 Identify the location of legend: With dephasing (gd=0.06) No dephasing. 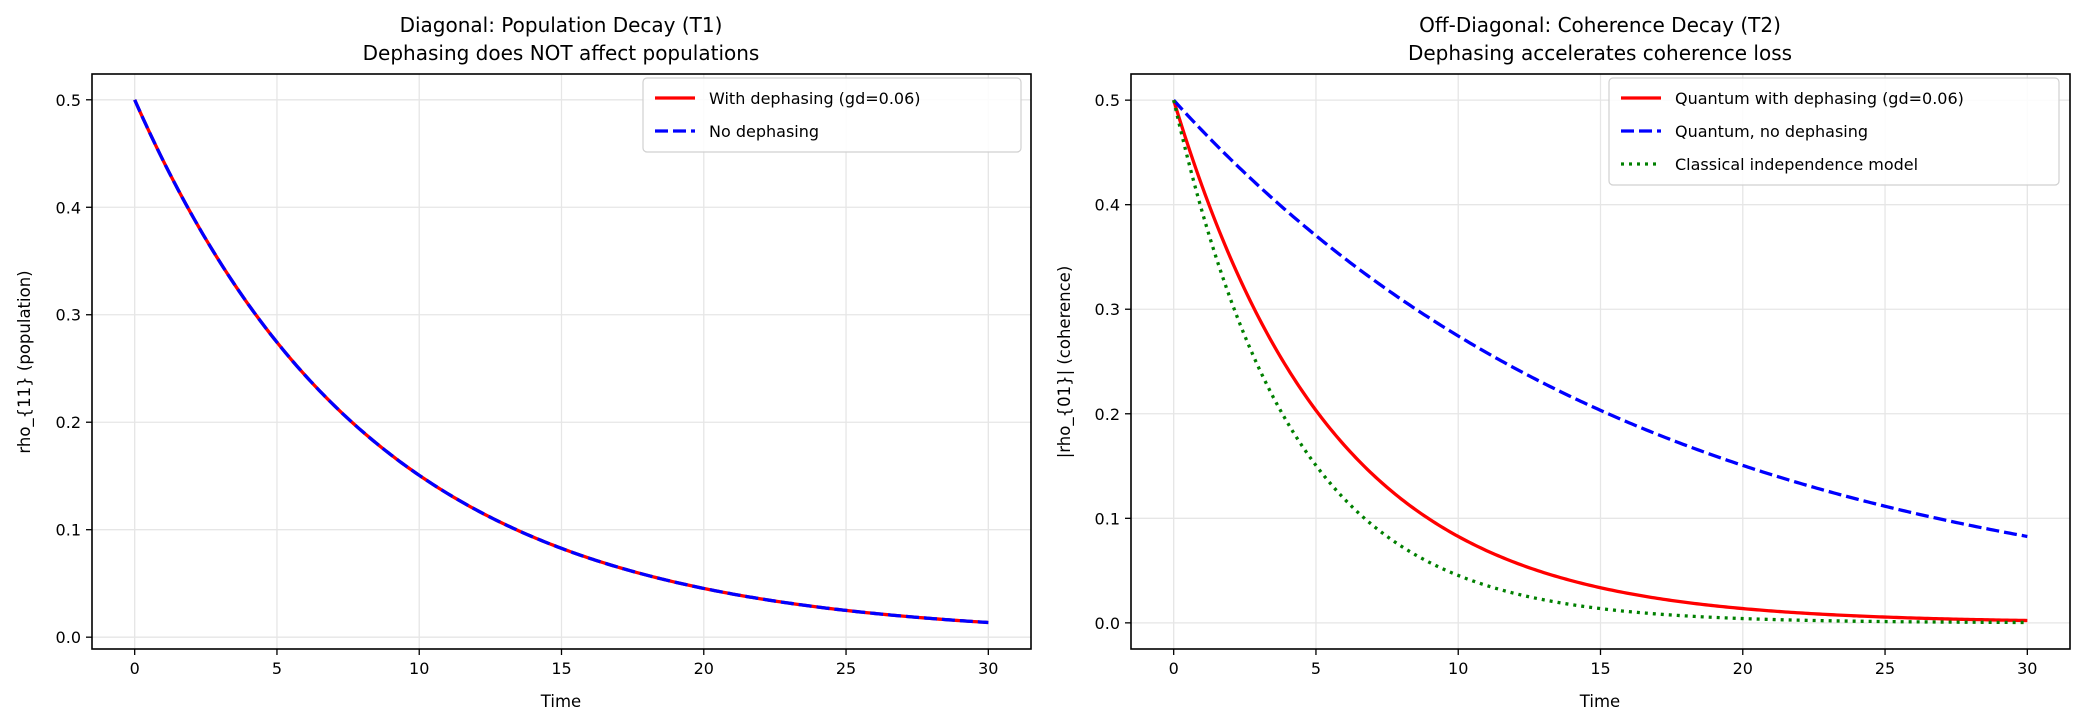
(832, 115).